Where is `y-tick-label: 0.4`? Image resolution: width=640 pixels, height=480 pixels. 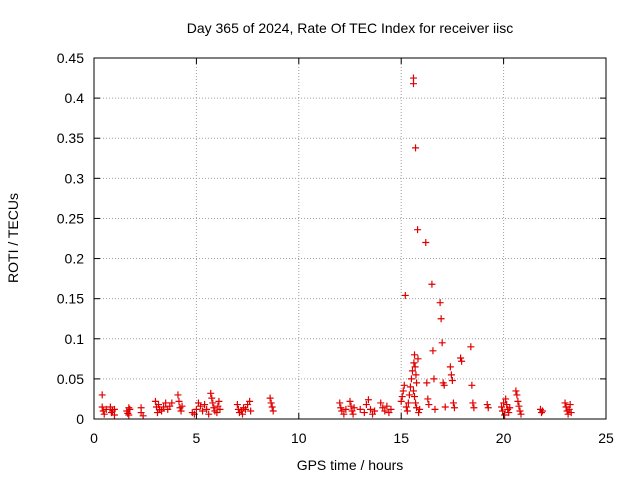 y-tick-label: 0.4 is located at coordinates (75, 98).